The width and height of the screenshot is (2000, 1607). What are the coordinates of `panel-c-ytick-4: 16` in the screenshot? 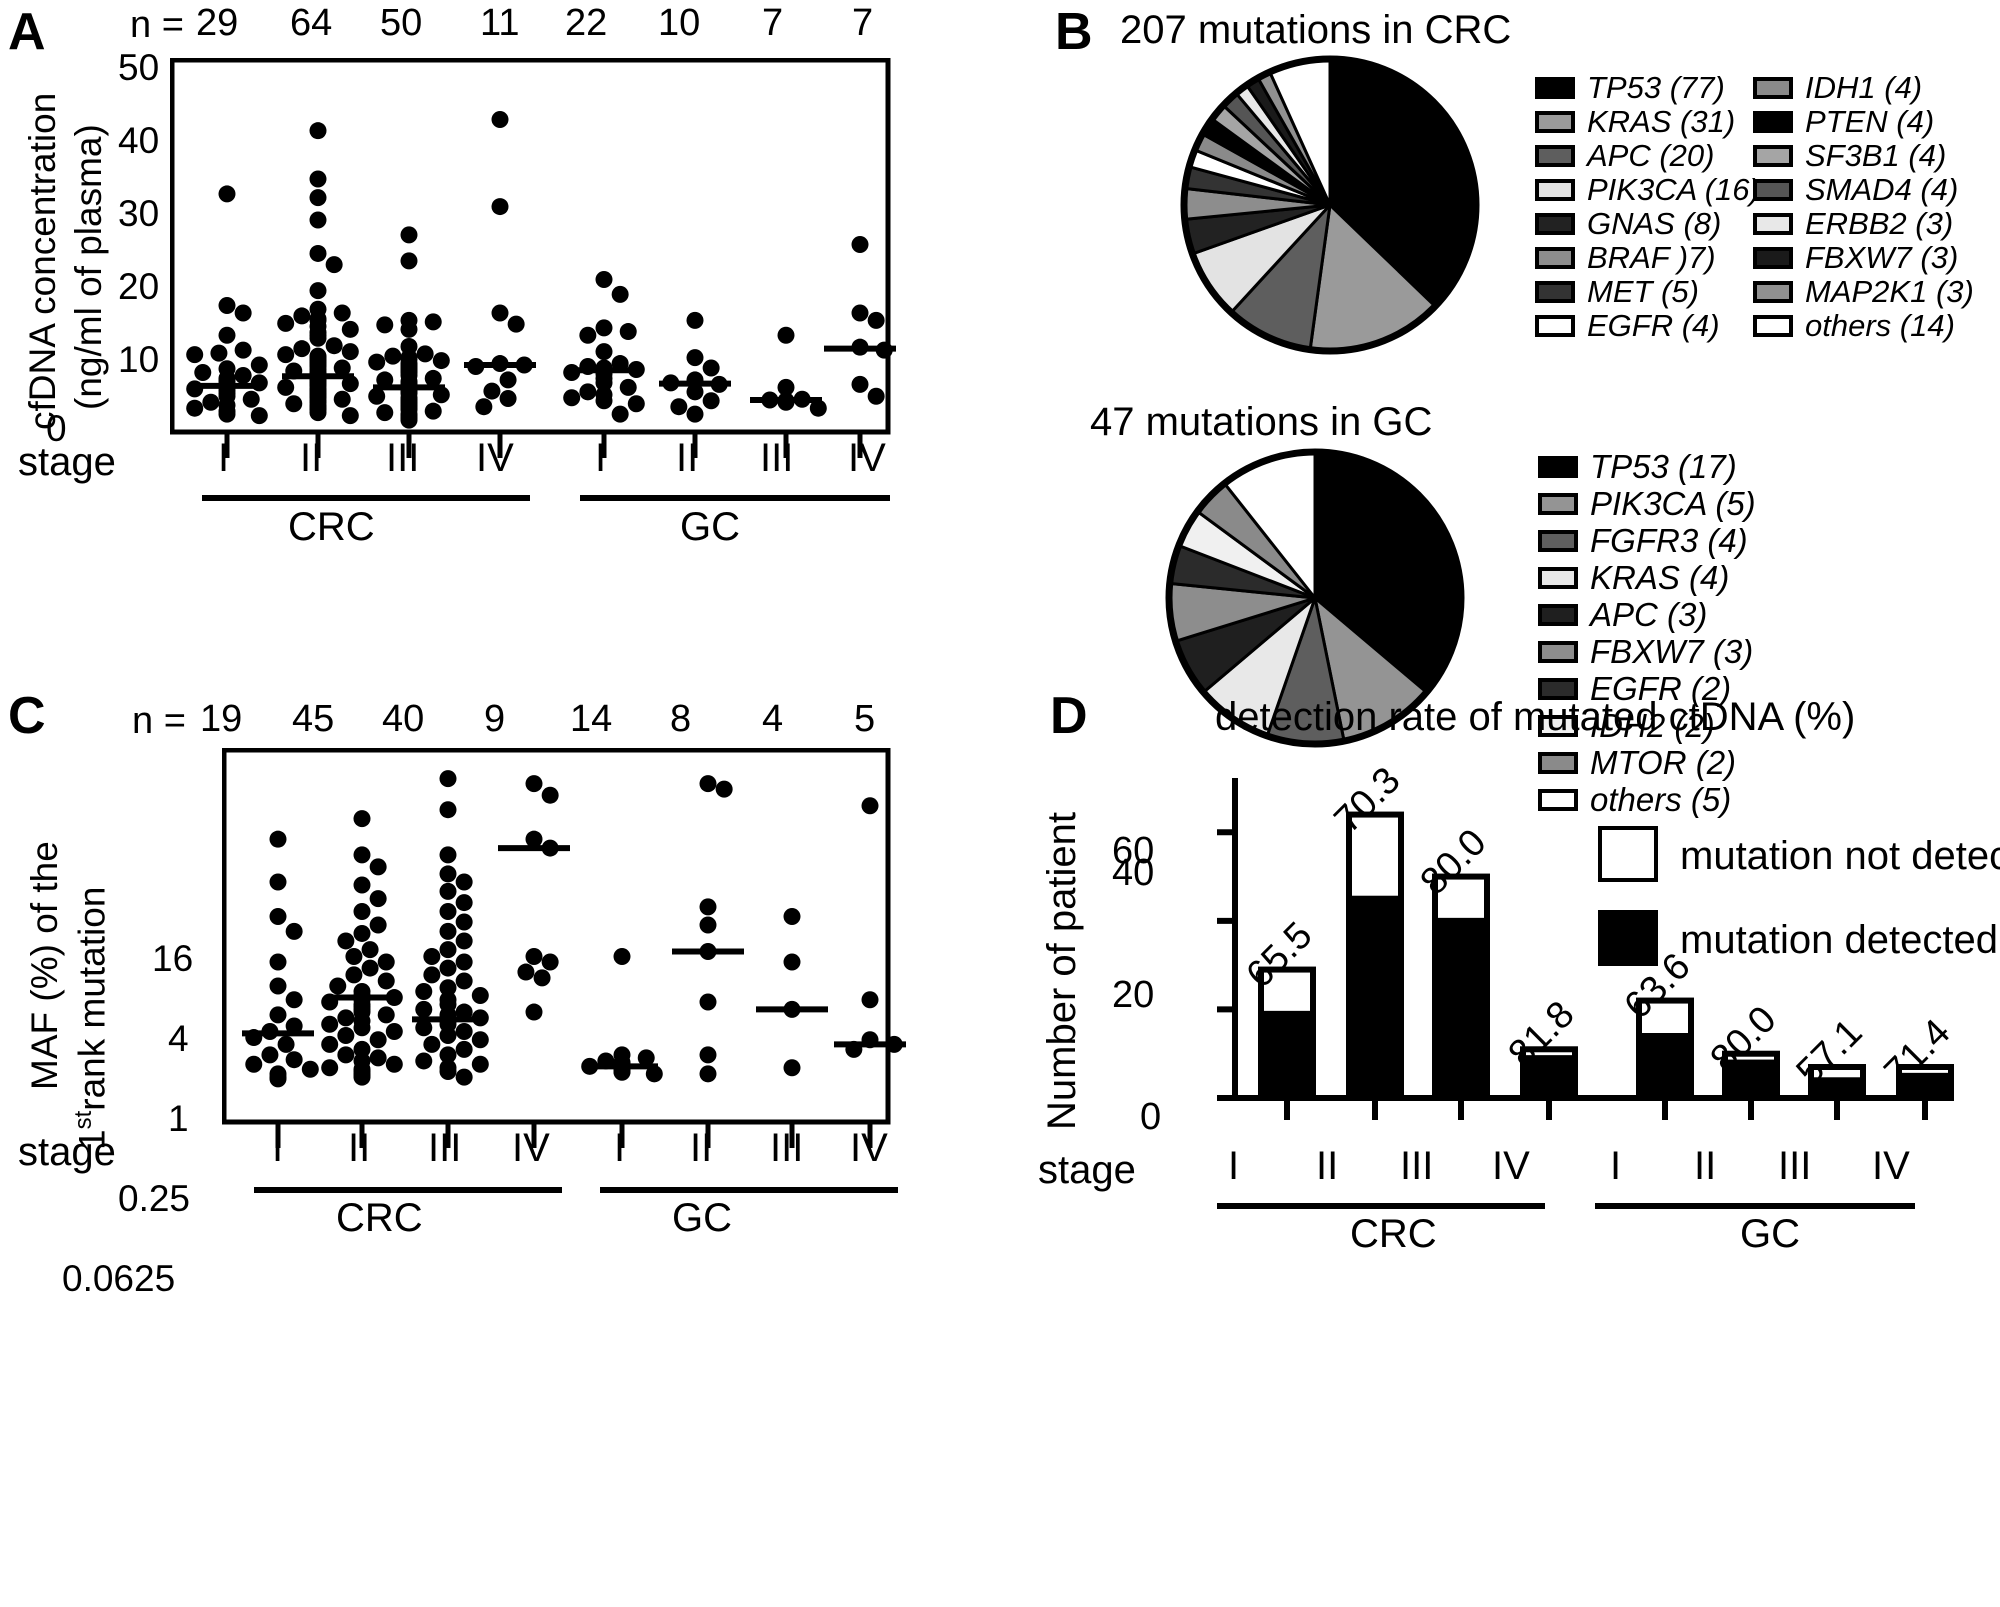 It's located at (173, 958).